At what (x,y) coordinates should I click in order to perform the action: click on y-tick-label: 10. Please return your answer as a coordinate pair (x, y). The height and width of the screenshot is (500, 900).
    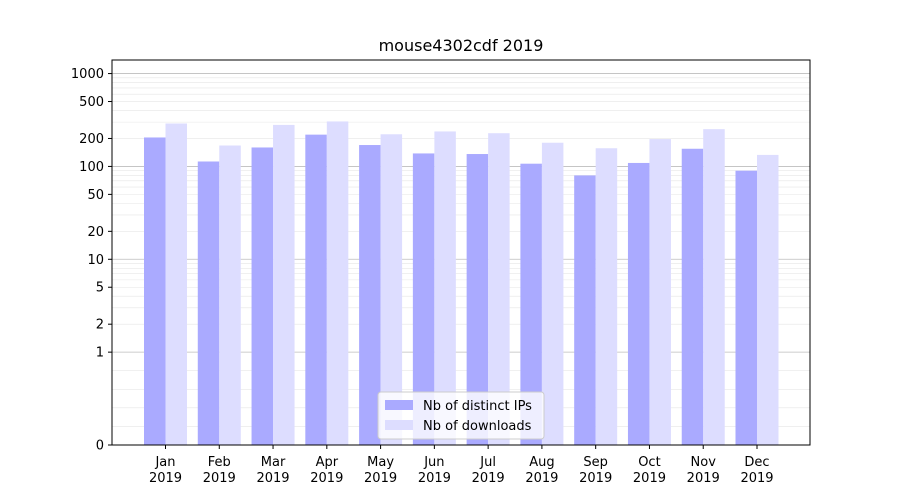
    Looking at the image, I should click on (95, 260).